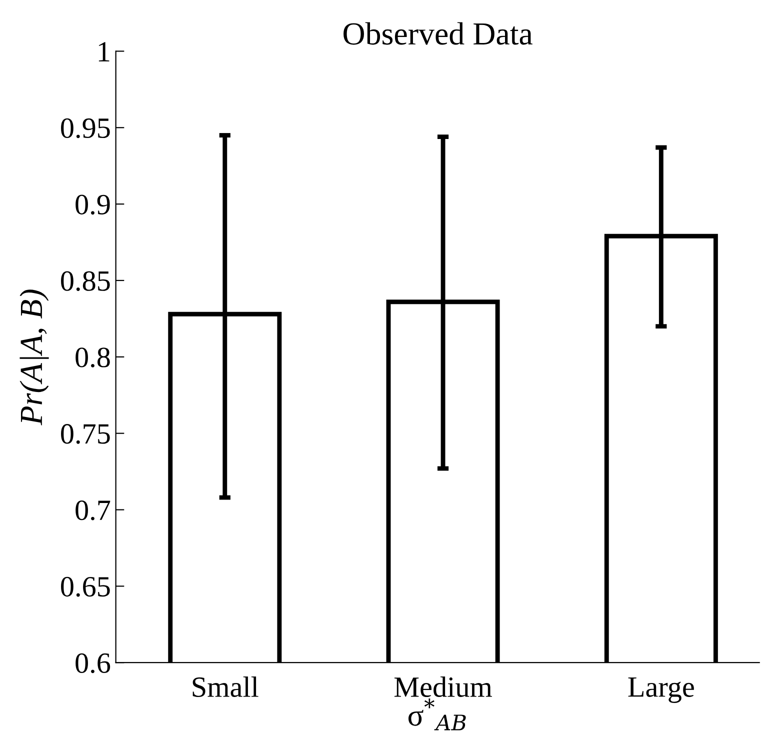 This screenshot has width=767, height=742. I want to click on y-tick-label: 0.8, so click(93, 358).